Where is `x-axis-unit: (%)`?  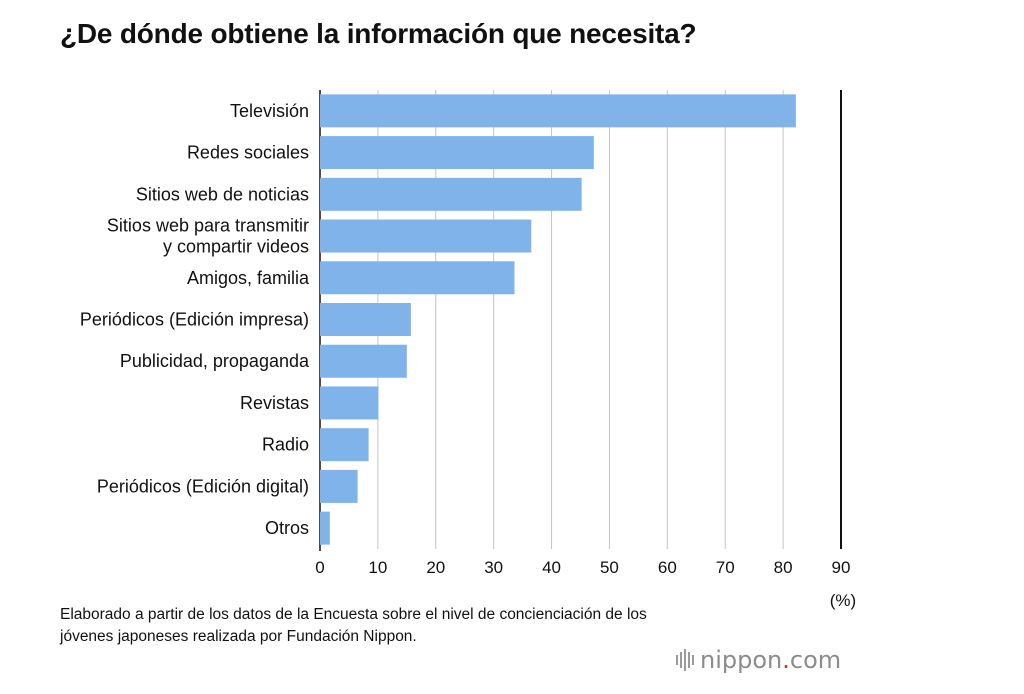 x-axis-unit: (%) is located at coordinates (843, 600).